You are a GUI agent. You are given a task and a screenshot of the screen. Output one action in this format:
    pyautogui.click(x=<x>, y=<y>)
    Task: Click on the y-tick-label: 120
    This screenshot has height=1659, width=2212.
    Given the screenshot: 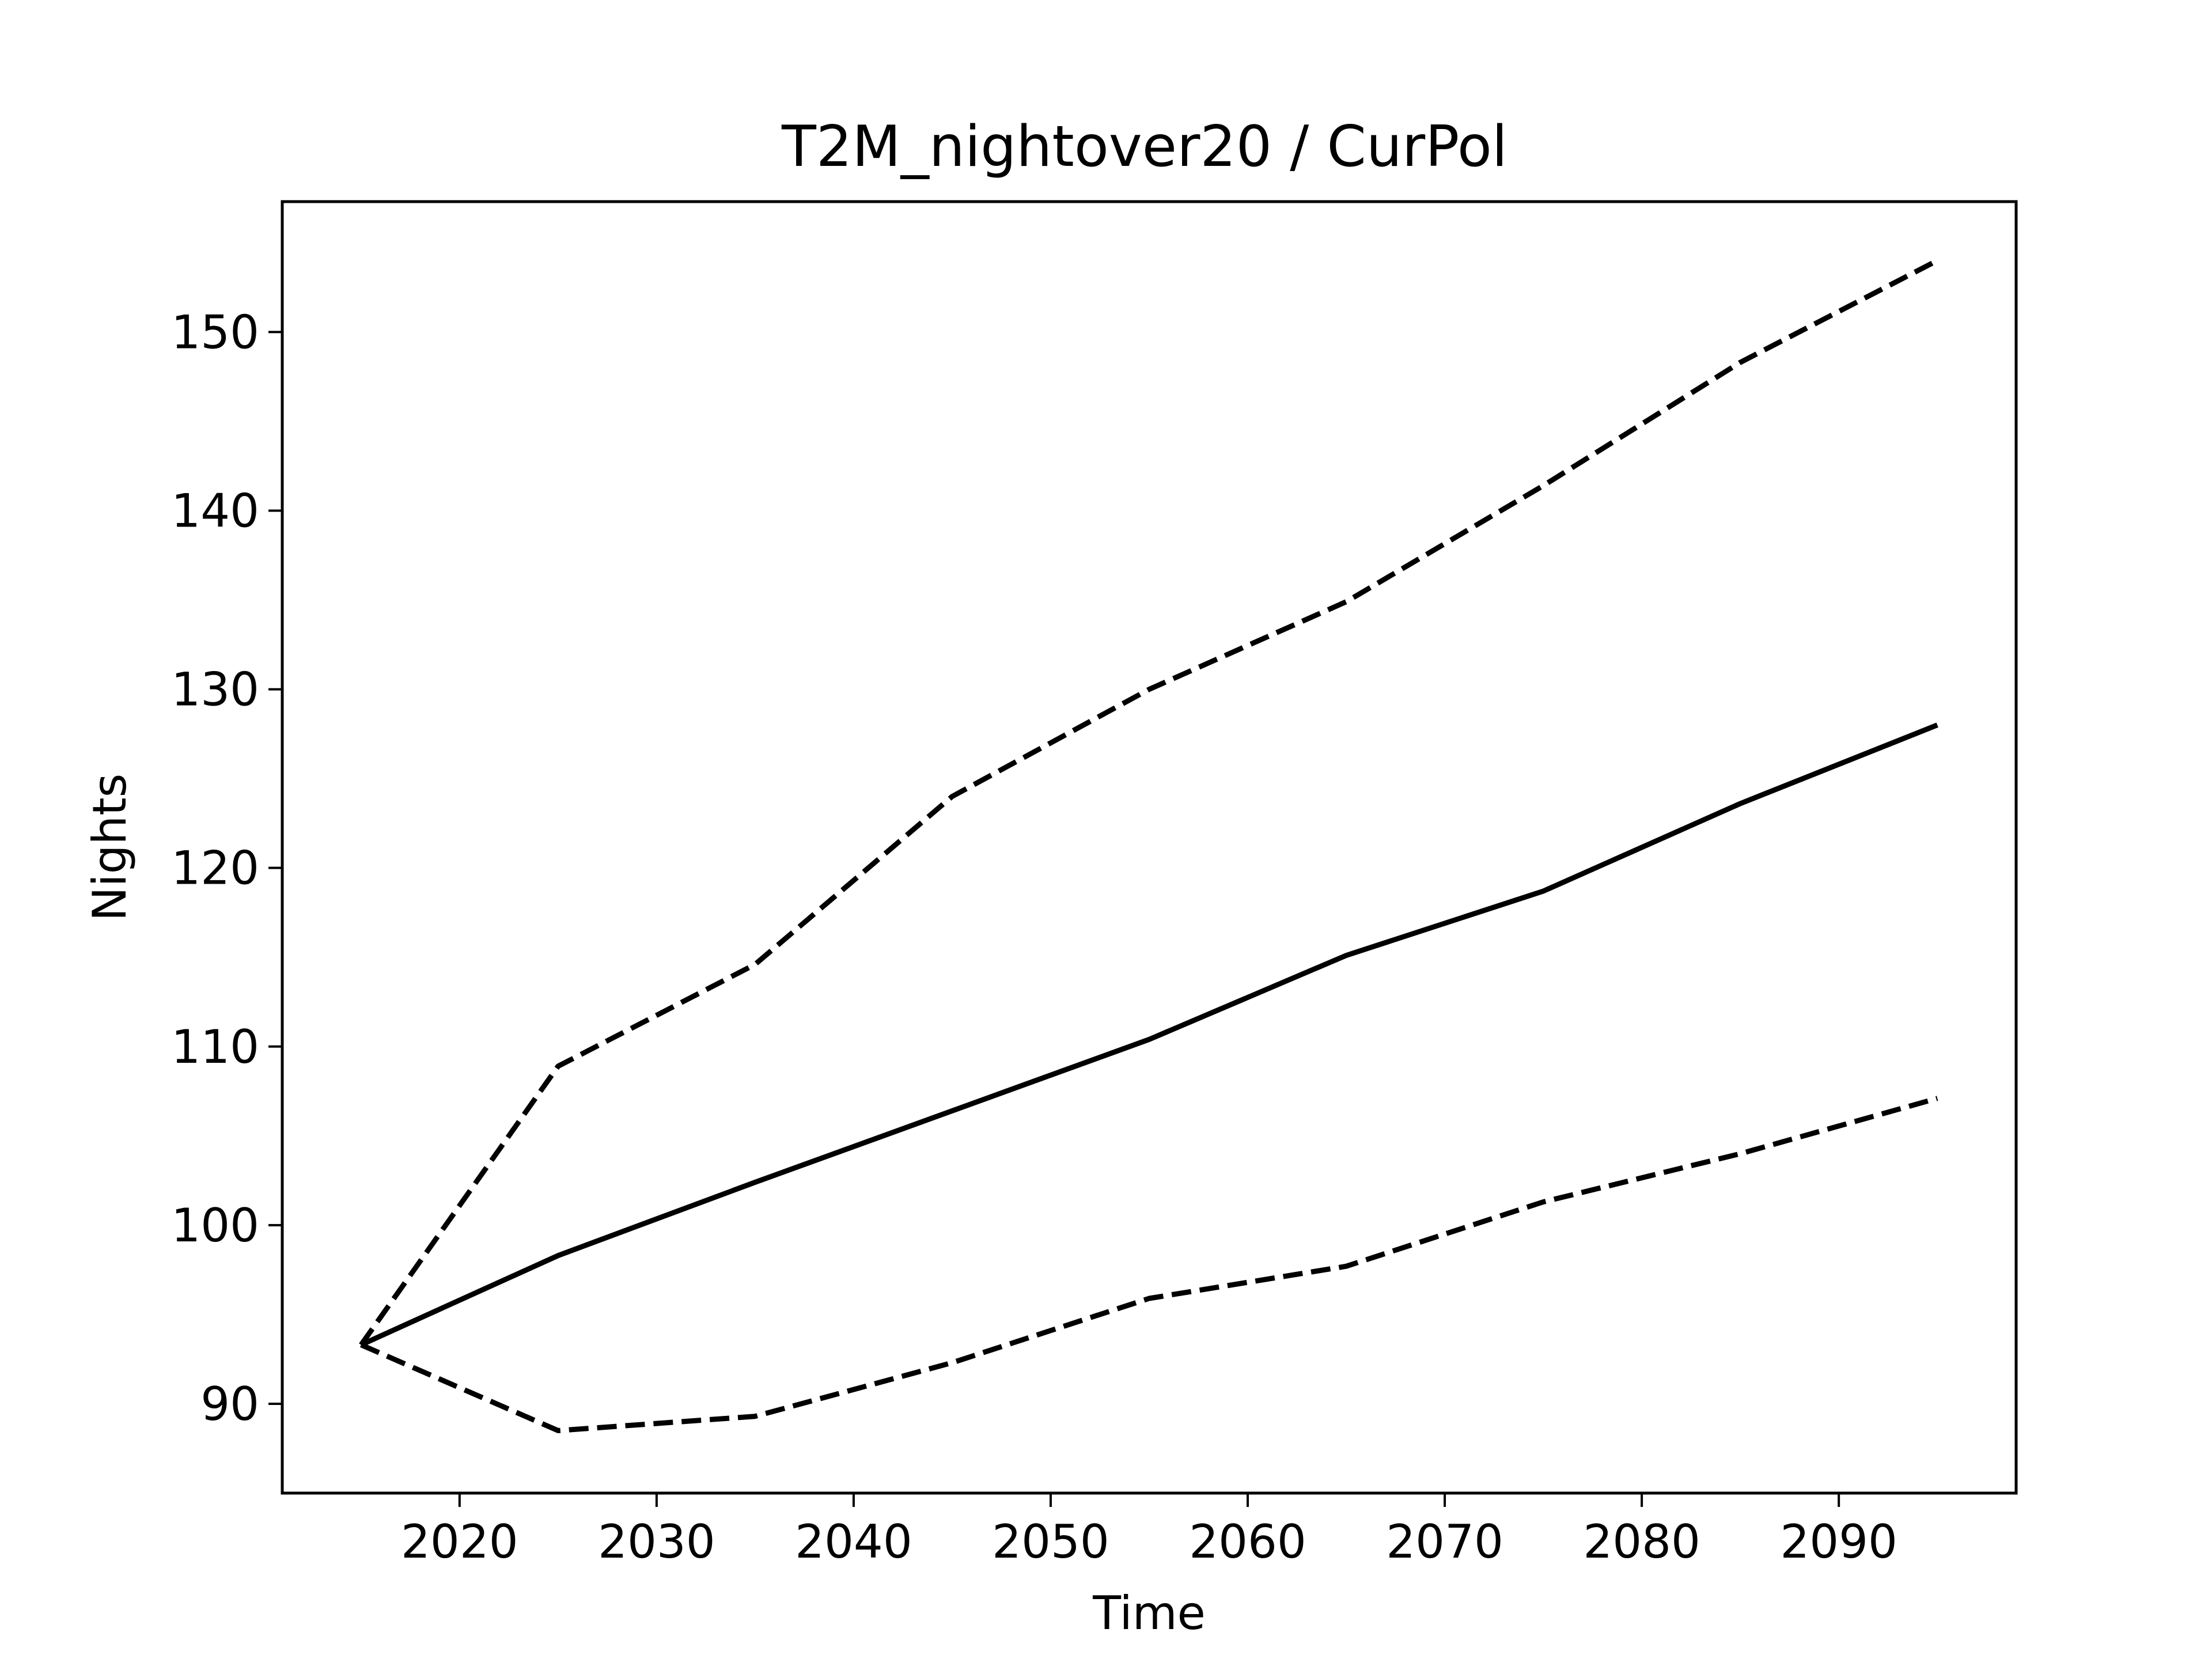 What is the action you would take?
    pyautogui.click(x=215, y=868)
    